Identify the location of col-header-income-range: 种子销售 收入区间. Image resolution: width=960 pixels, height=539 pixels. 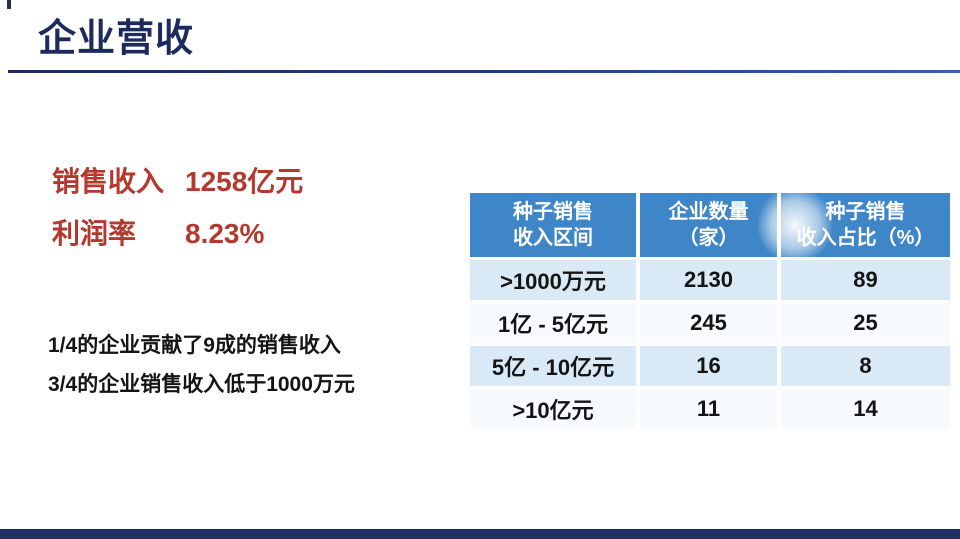
(553, 225).